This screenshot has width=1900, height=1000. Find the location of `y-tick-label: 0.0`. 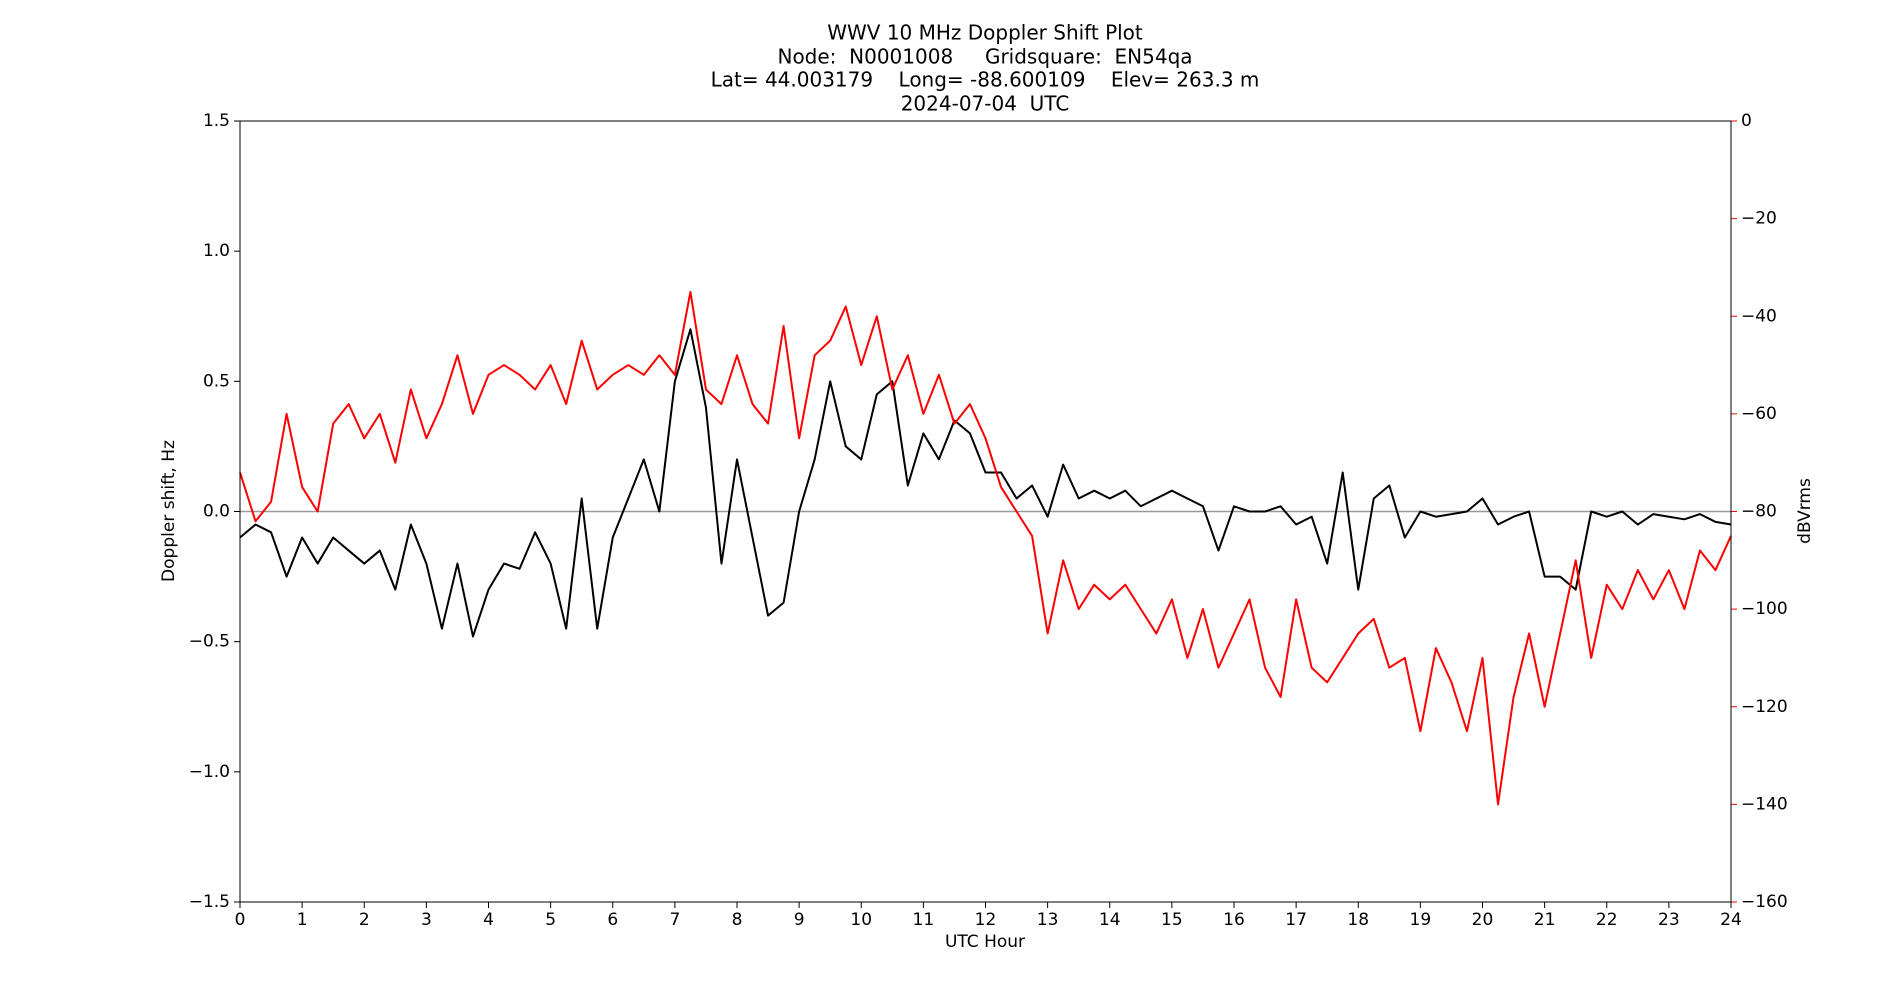

y-tick-label: 0.0 is located at coordinates (216, 512).